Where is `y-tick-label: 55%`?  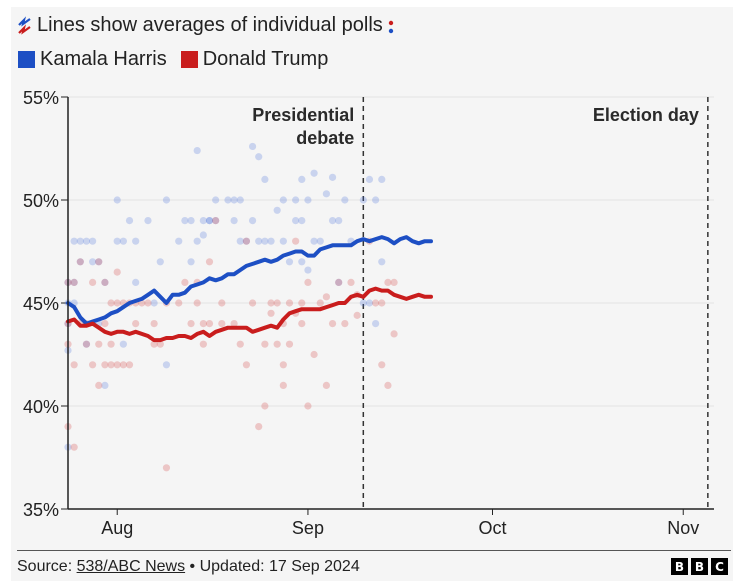
y-tick-label: 55% is located at coordinates (41, 98).